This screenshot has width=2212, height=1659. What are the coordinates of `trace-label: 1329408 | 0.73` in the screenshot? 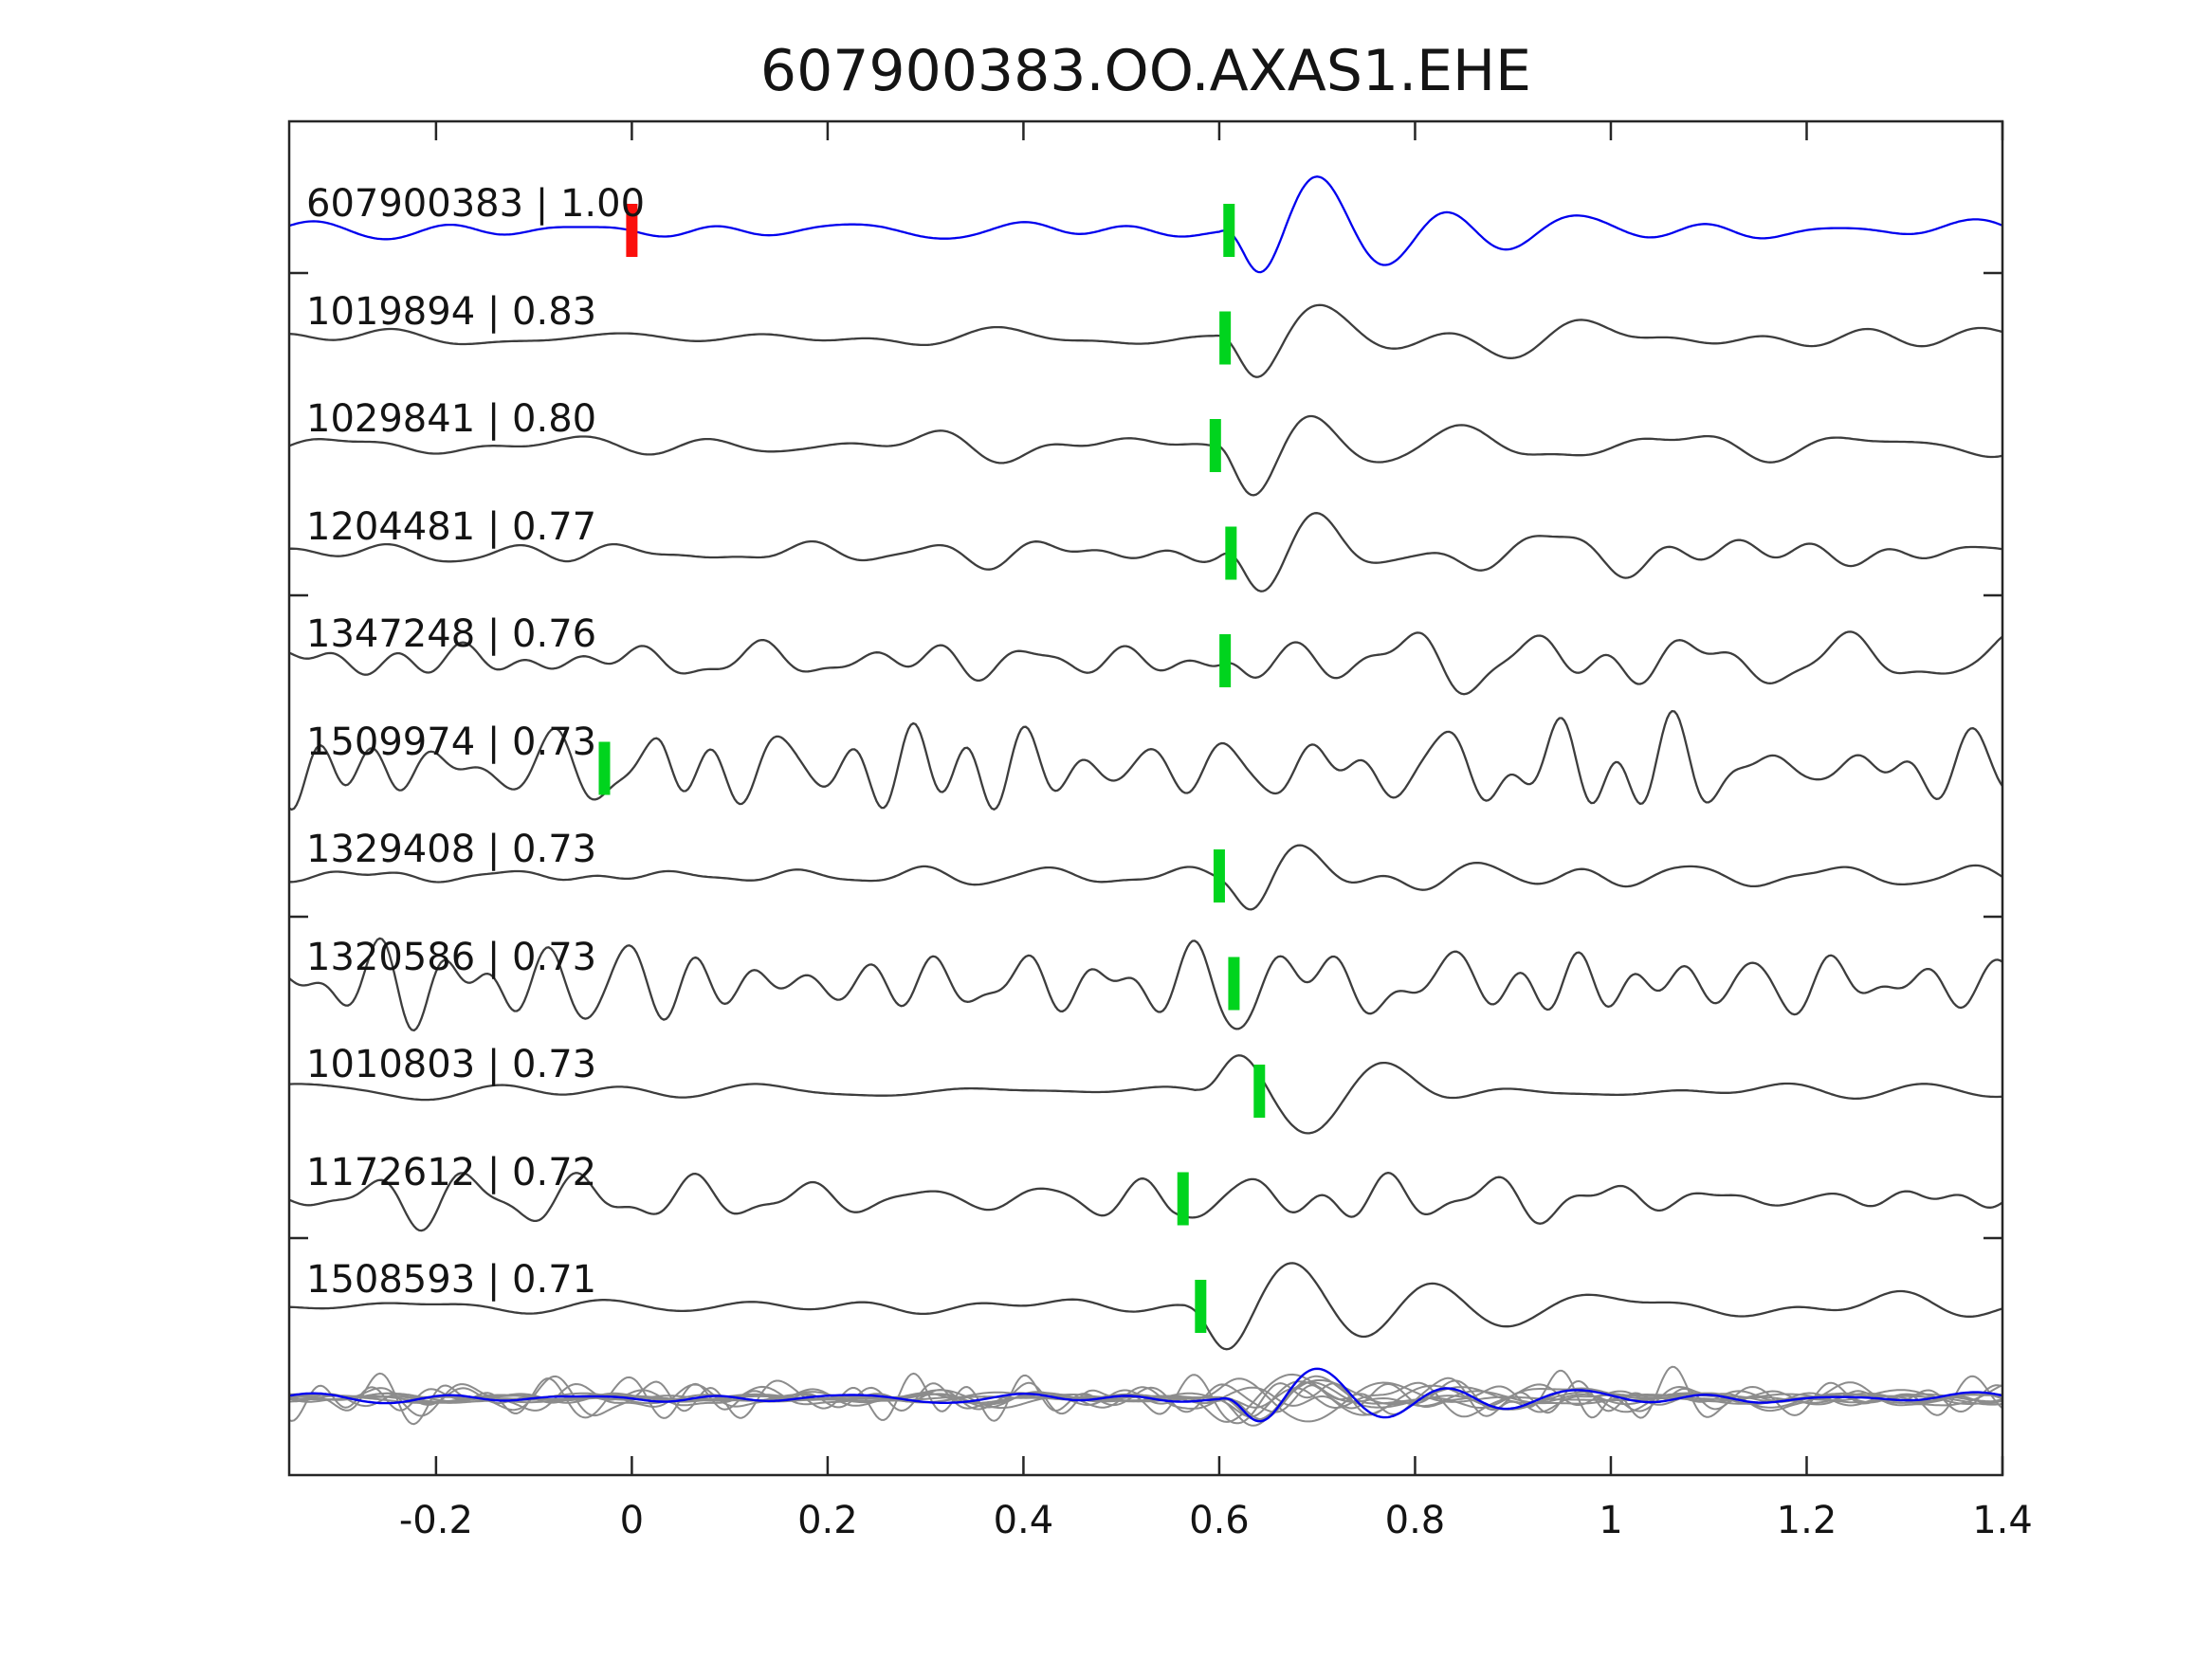 It's located at (451, 849).